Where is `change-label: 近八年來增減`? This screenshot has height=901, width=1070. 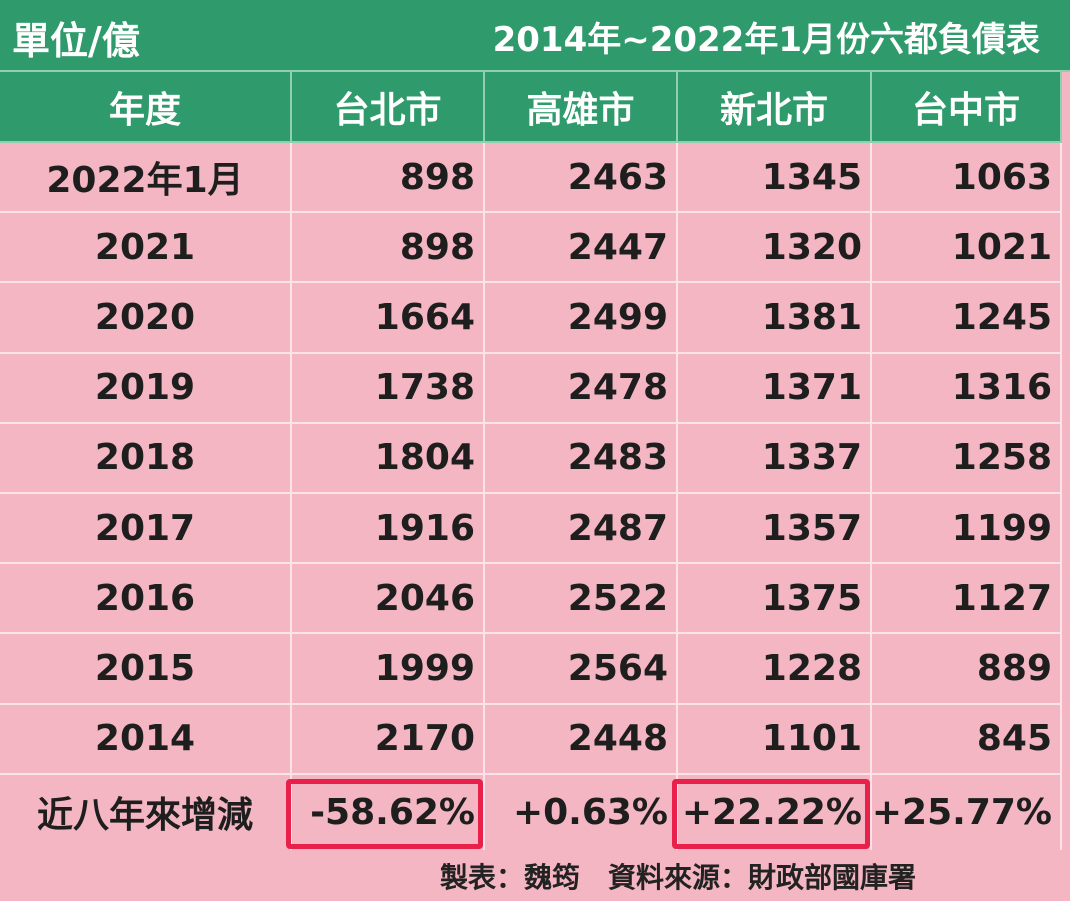 change-label: 近八年來增減 is located at coordinates (146, 812).